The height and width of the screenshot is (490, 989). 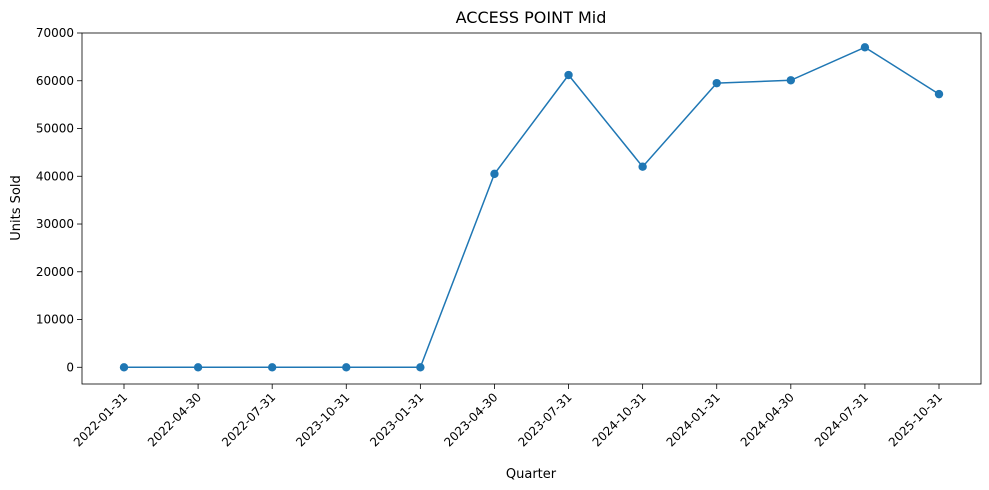 I want to click on chart-title: ACCESS POINT Mid, so click(x=531, y=17).